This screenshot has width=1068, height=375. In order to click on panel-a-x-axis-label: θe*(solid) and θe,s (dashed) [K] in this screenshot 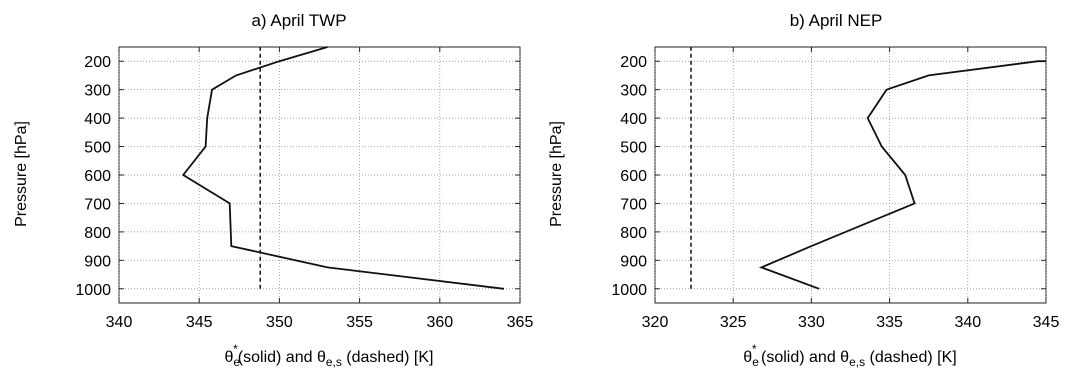, I will do `click(329, 355)`.